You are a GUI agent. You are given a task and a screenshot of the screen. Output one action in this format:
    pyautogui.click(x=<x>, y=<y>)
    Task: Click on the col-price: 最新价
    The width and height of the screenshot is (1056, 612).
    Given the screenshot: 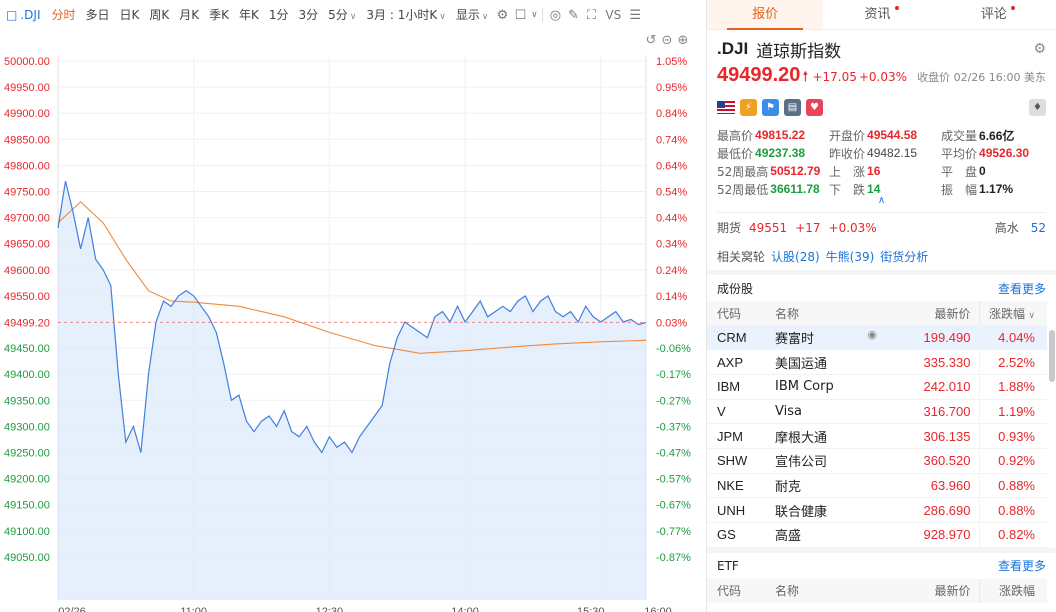 What is the action you would take?
    pyautogui.click(x=931, y=313)
    